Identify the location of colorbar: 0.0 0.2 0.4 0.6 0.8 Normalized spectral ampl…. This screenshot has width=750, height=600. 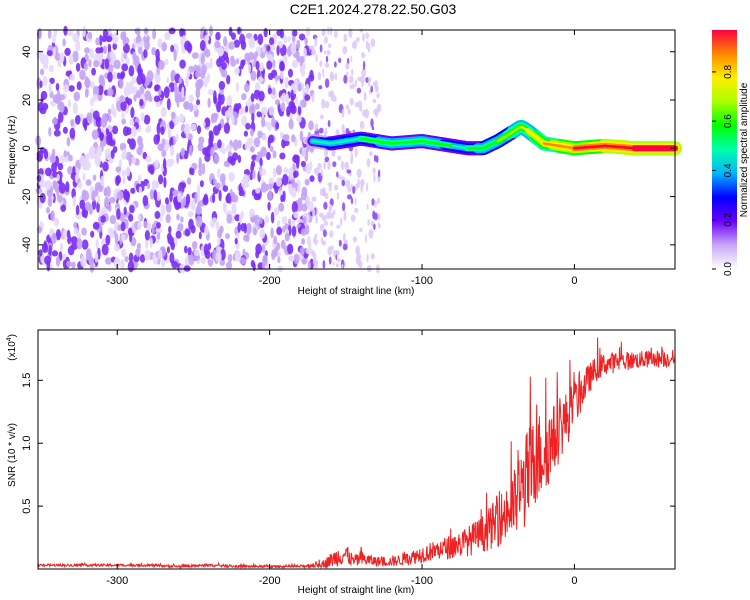
(731, 153).